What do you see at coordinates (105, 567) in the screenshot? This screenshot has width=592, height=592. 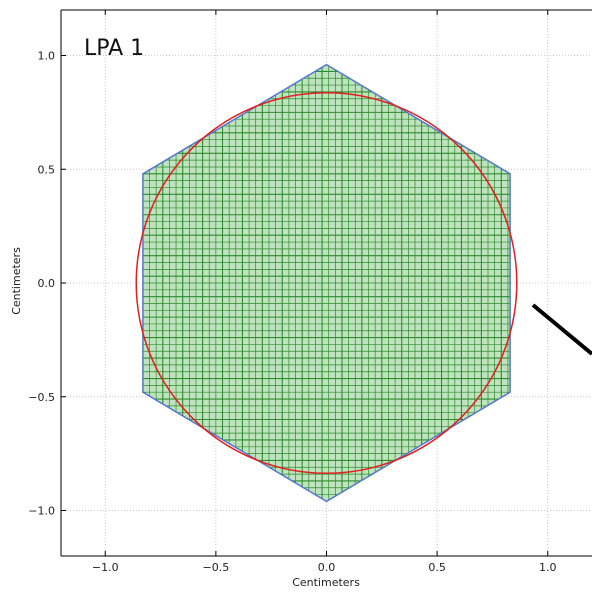 I see `x-tick-label-0: −1.0` at bounding box center [105, 567].